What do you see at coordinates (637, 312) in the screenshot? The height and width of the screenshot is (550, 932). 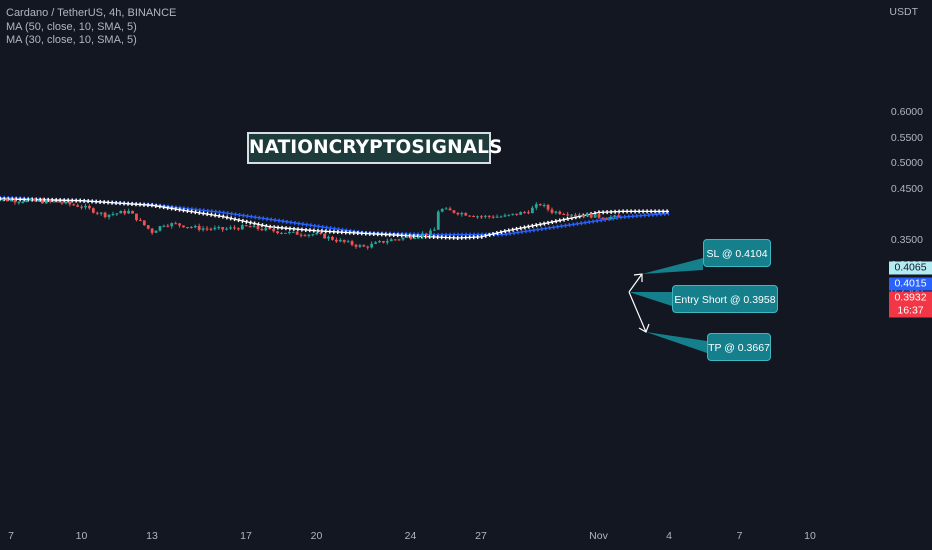 I see `entry-to-tp-arrow` at bounding box center [637, 312].